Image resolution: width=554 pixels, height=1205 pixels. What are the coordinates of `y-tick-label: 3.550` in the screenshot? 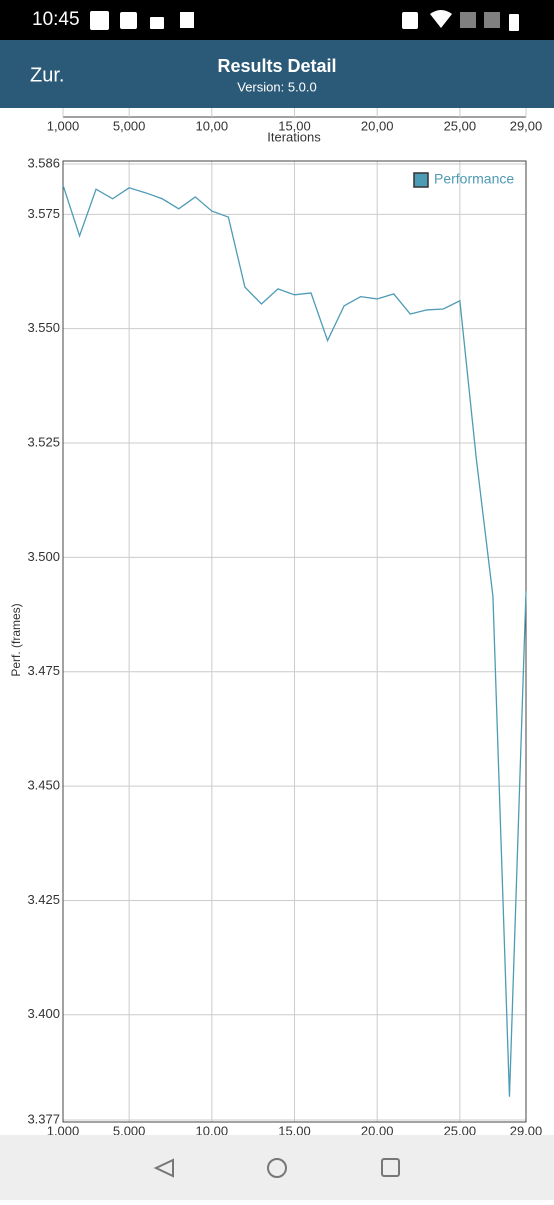 It's located at (43, 327).